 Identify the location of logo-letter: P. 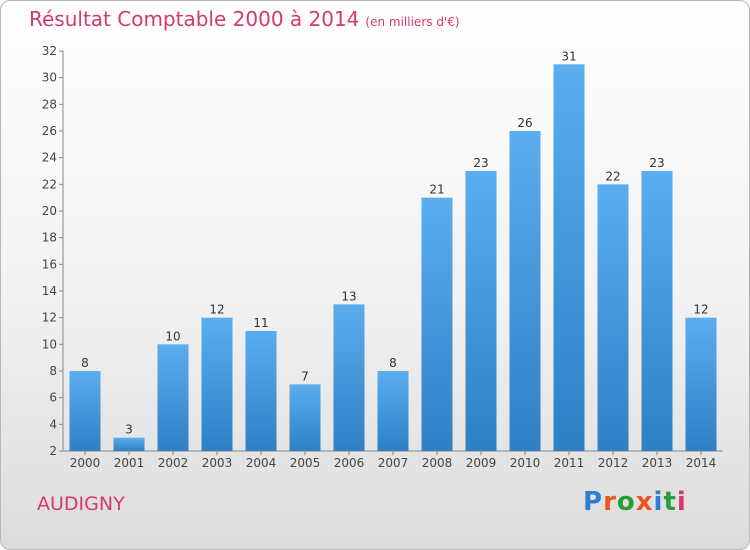
(593, 502).